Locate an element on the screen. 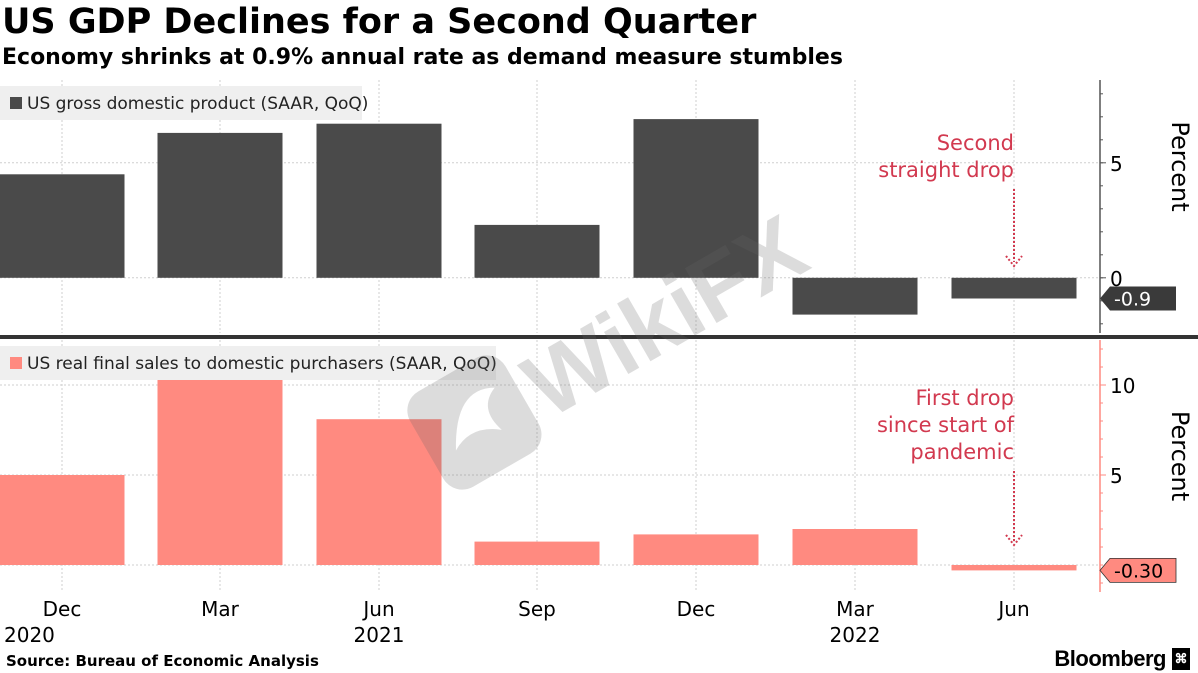  gdp-ytick-label: 0 is located at coordinates (1116, 279).